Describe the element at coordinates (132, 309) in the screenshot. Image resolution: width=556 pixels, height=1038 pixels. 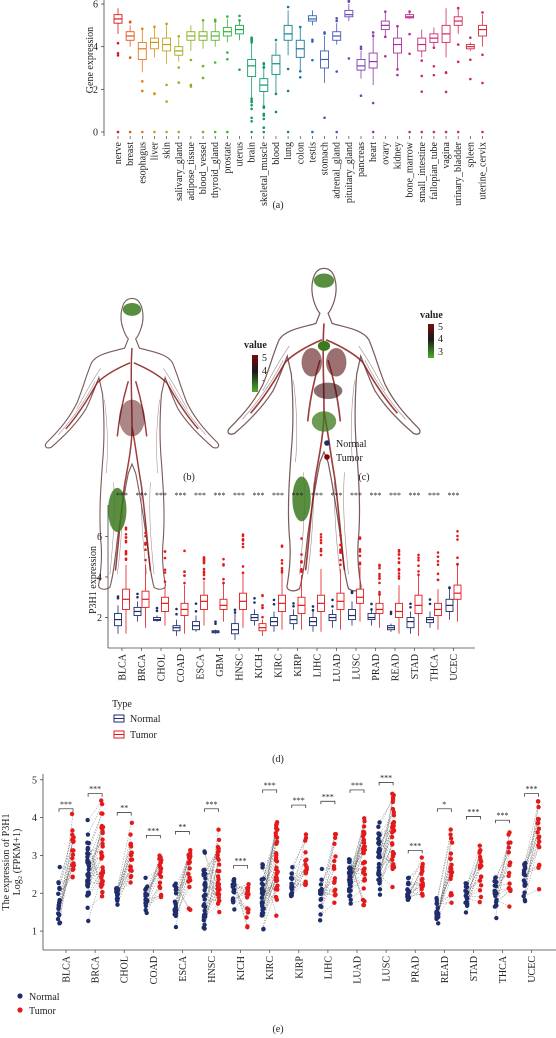
I see `panel-b-brain-highlight` at that location.